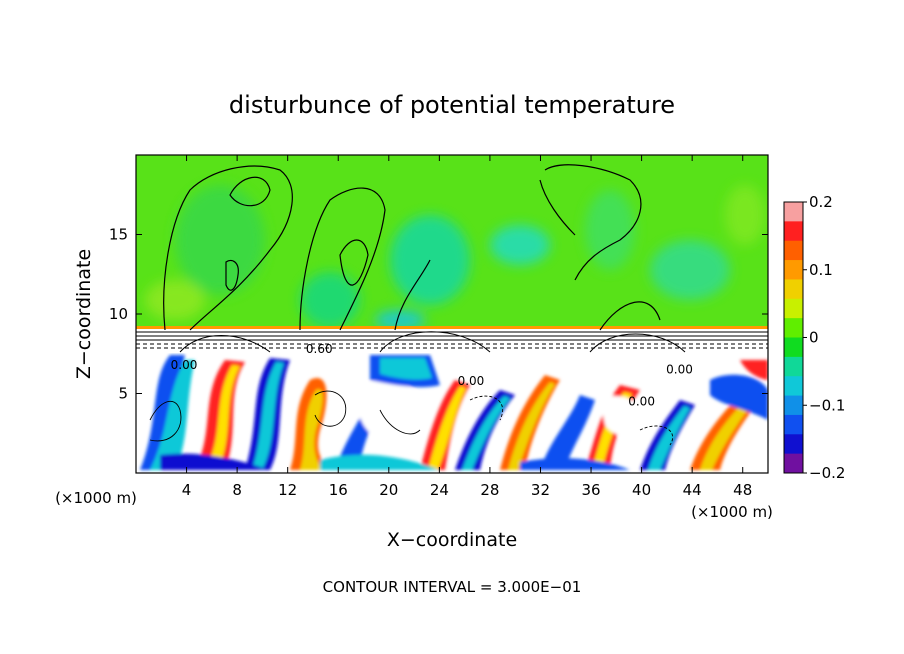 Image resolution: width=904 pixels, height=654 pixels. I want to click on lower-field-structures, so click(454, 412).